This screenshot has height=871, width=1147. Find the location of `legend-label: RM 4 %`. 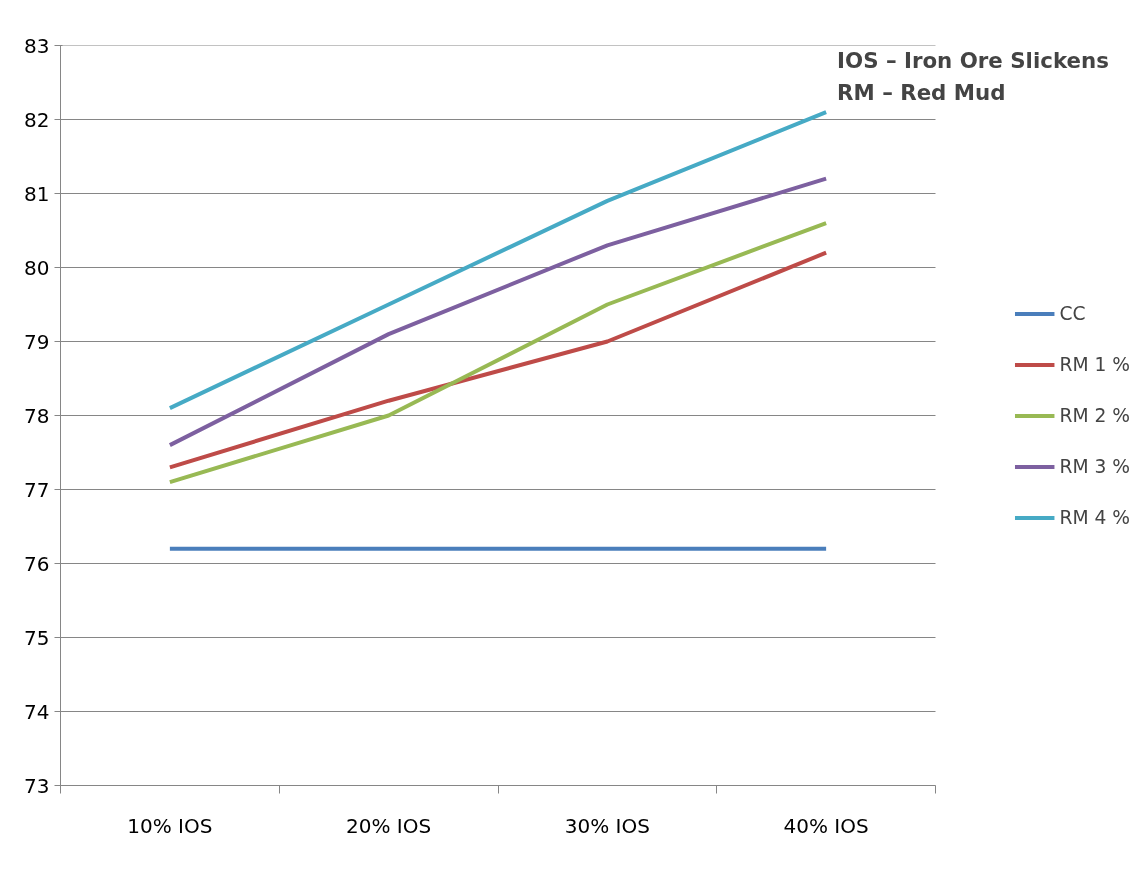

legend-label: RM 4 % is located at coordinates (1094, 517).